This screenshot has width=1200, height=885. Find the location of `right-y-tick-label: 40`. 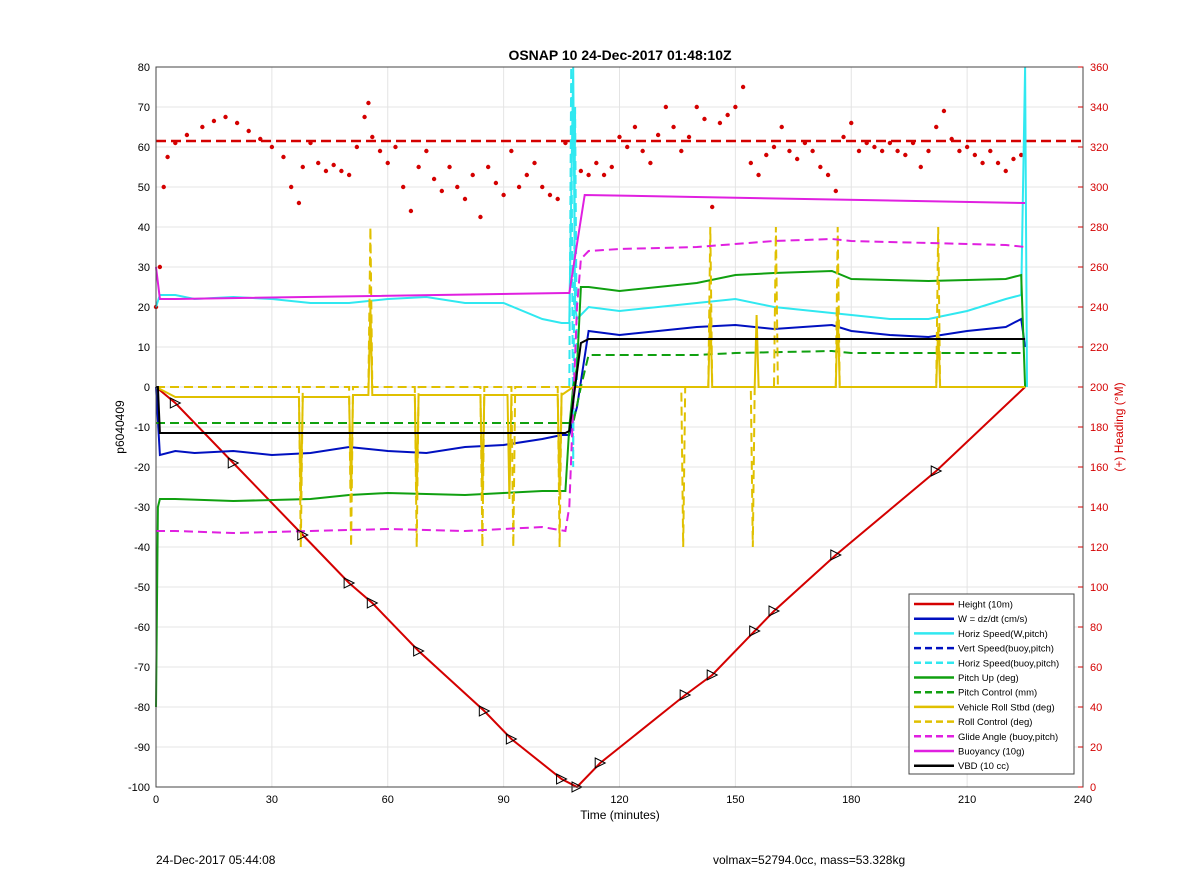

right-y-tick-label: 40 is located at coordinates (1096, 708).